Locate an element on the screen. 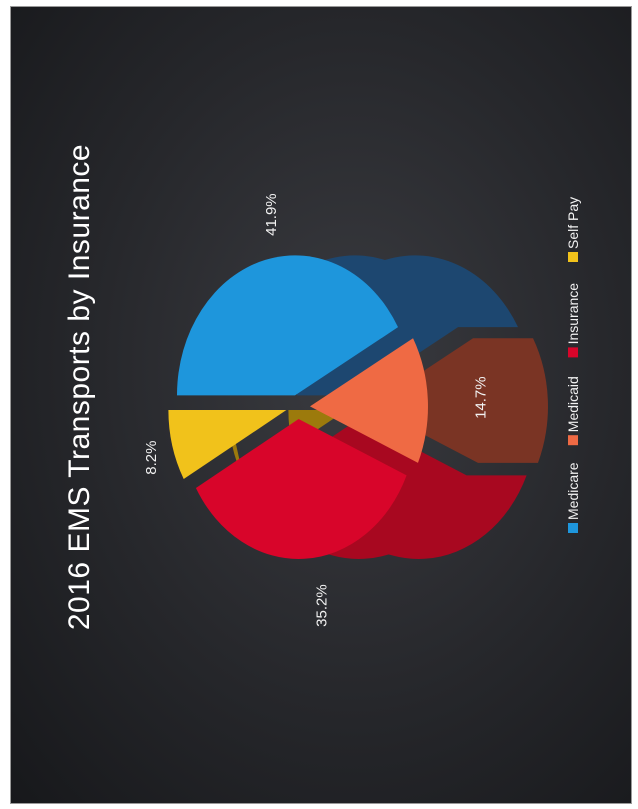 Image resolution: width=638 pixels, height=809 pixels. slice-side-self-pay is located at coordinates (287, 445).